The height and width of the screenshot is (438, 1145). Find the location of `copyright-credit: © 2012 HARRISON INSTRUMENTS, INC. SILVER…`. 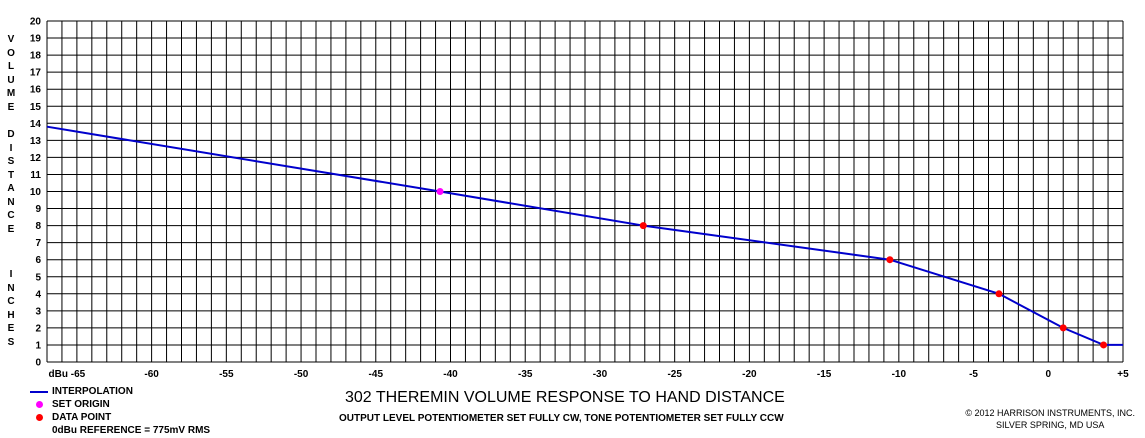

copyright-credit: © 2012 HARRISON INSTRUMENTS, INC. SILVER… is located at coordinates (1050, 419).